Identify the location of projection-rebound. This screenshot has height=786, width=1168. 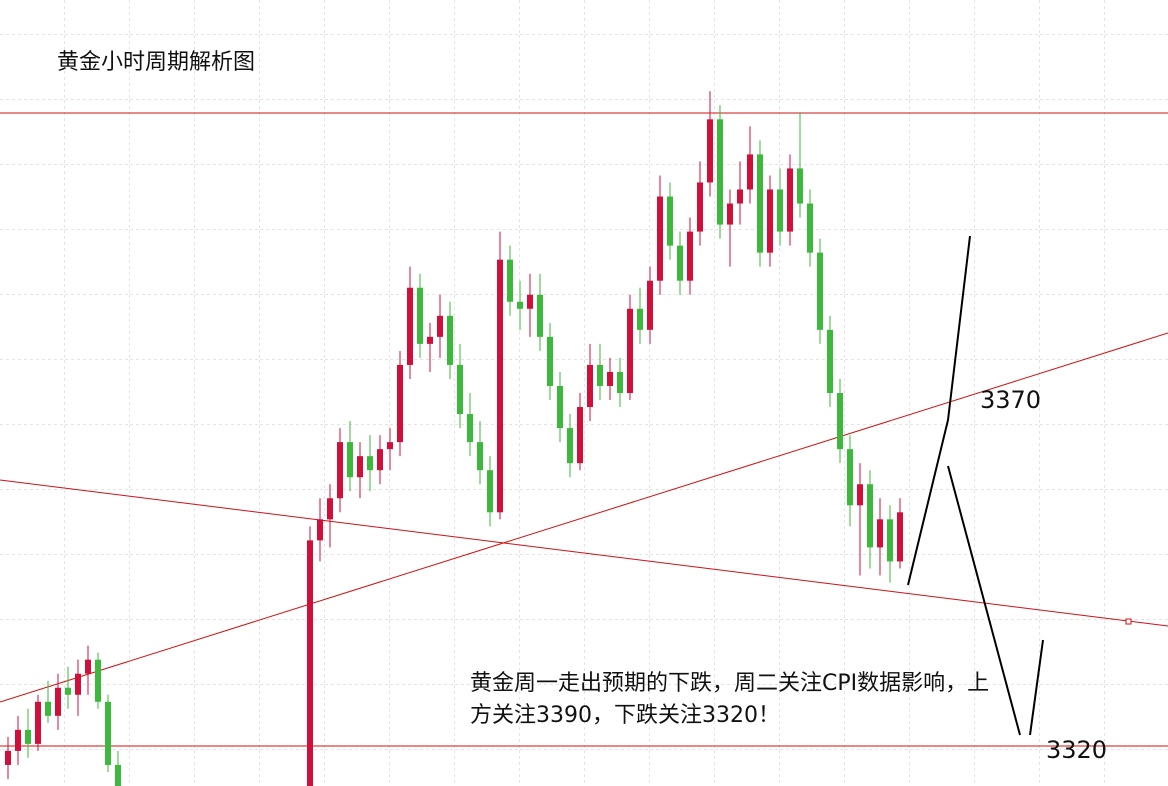
(1036, 687).